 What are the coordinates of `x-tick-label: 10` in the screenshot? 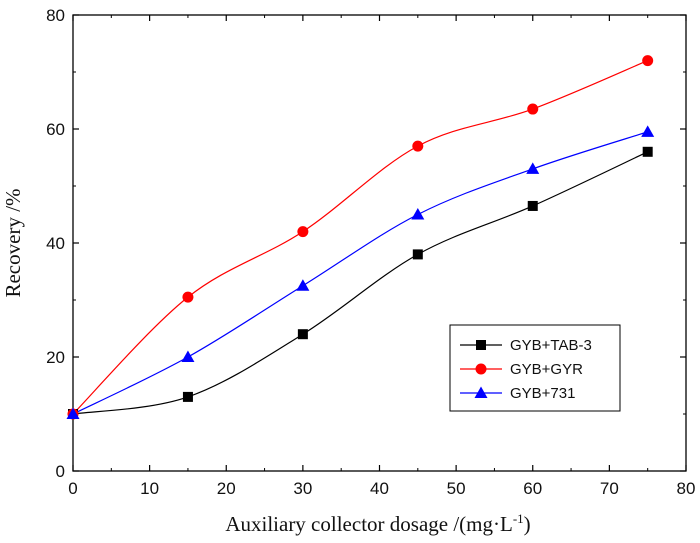 It's located at (149, 488).